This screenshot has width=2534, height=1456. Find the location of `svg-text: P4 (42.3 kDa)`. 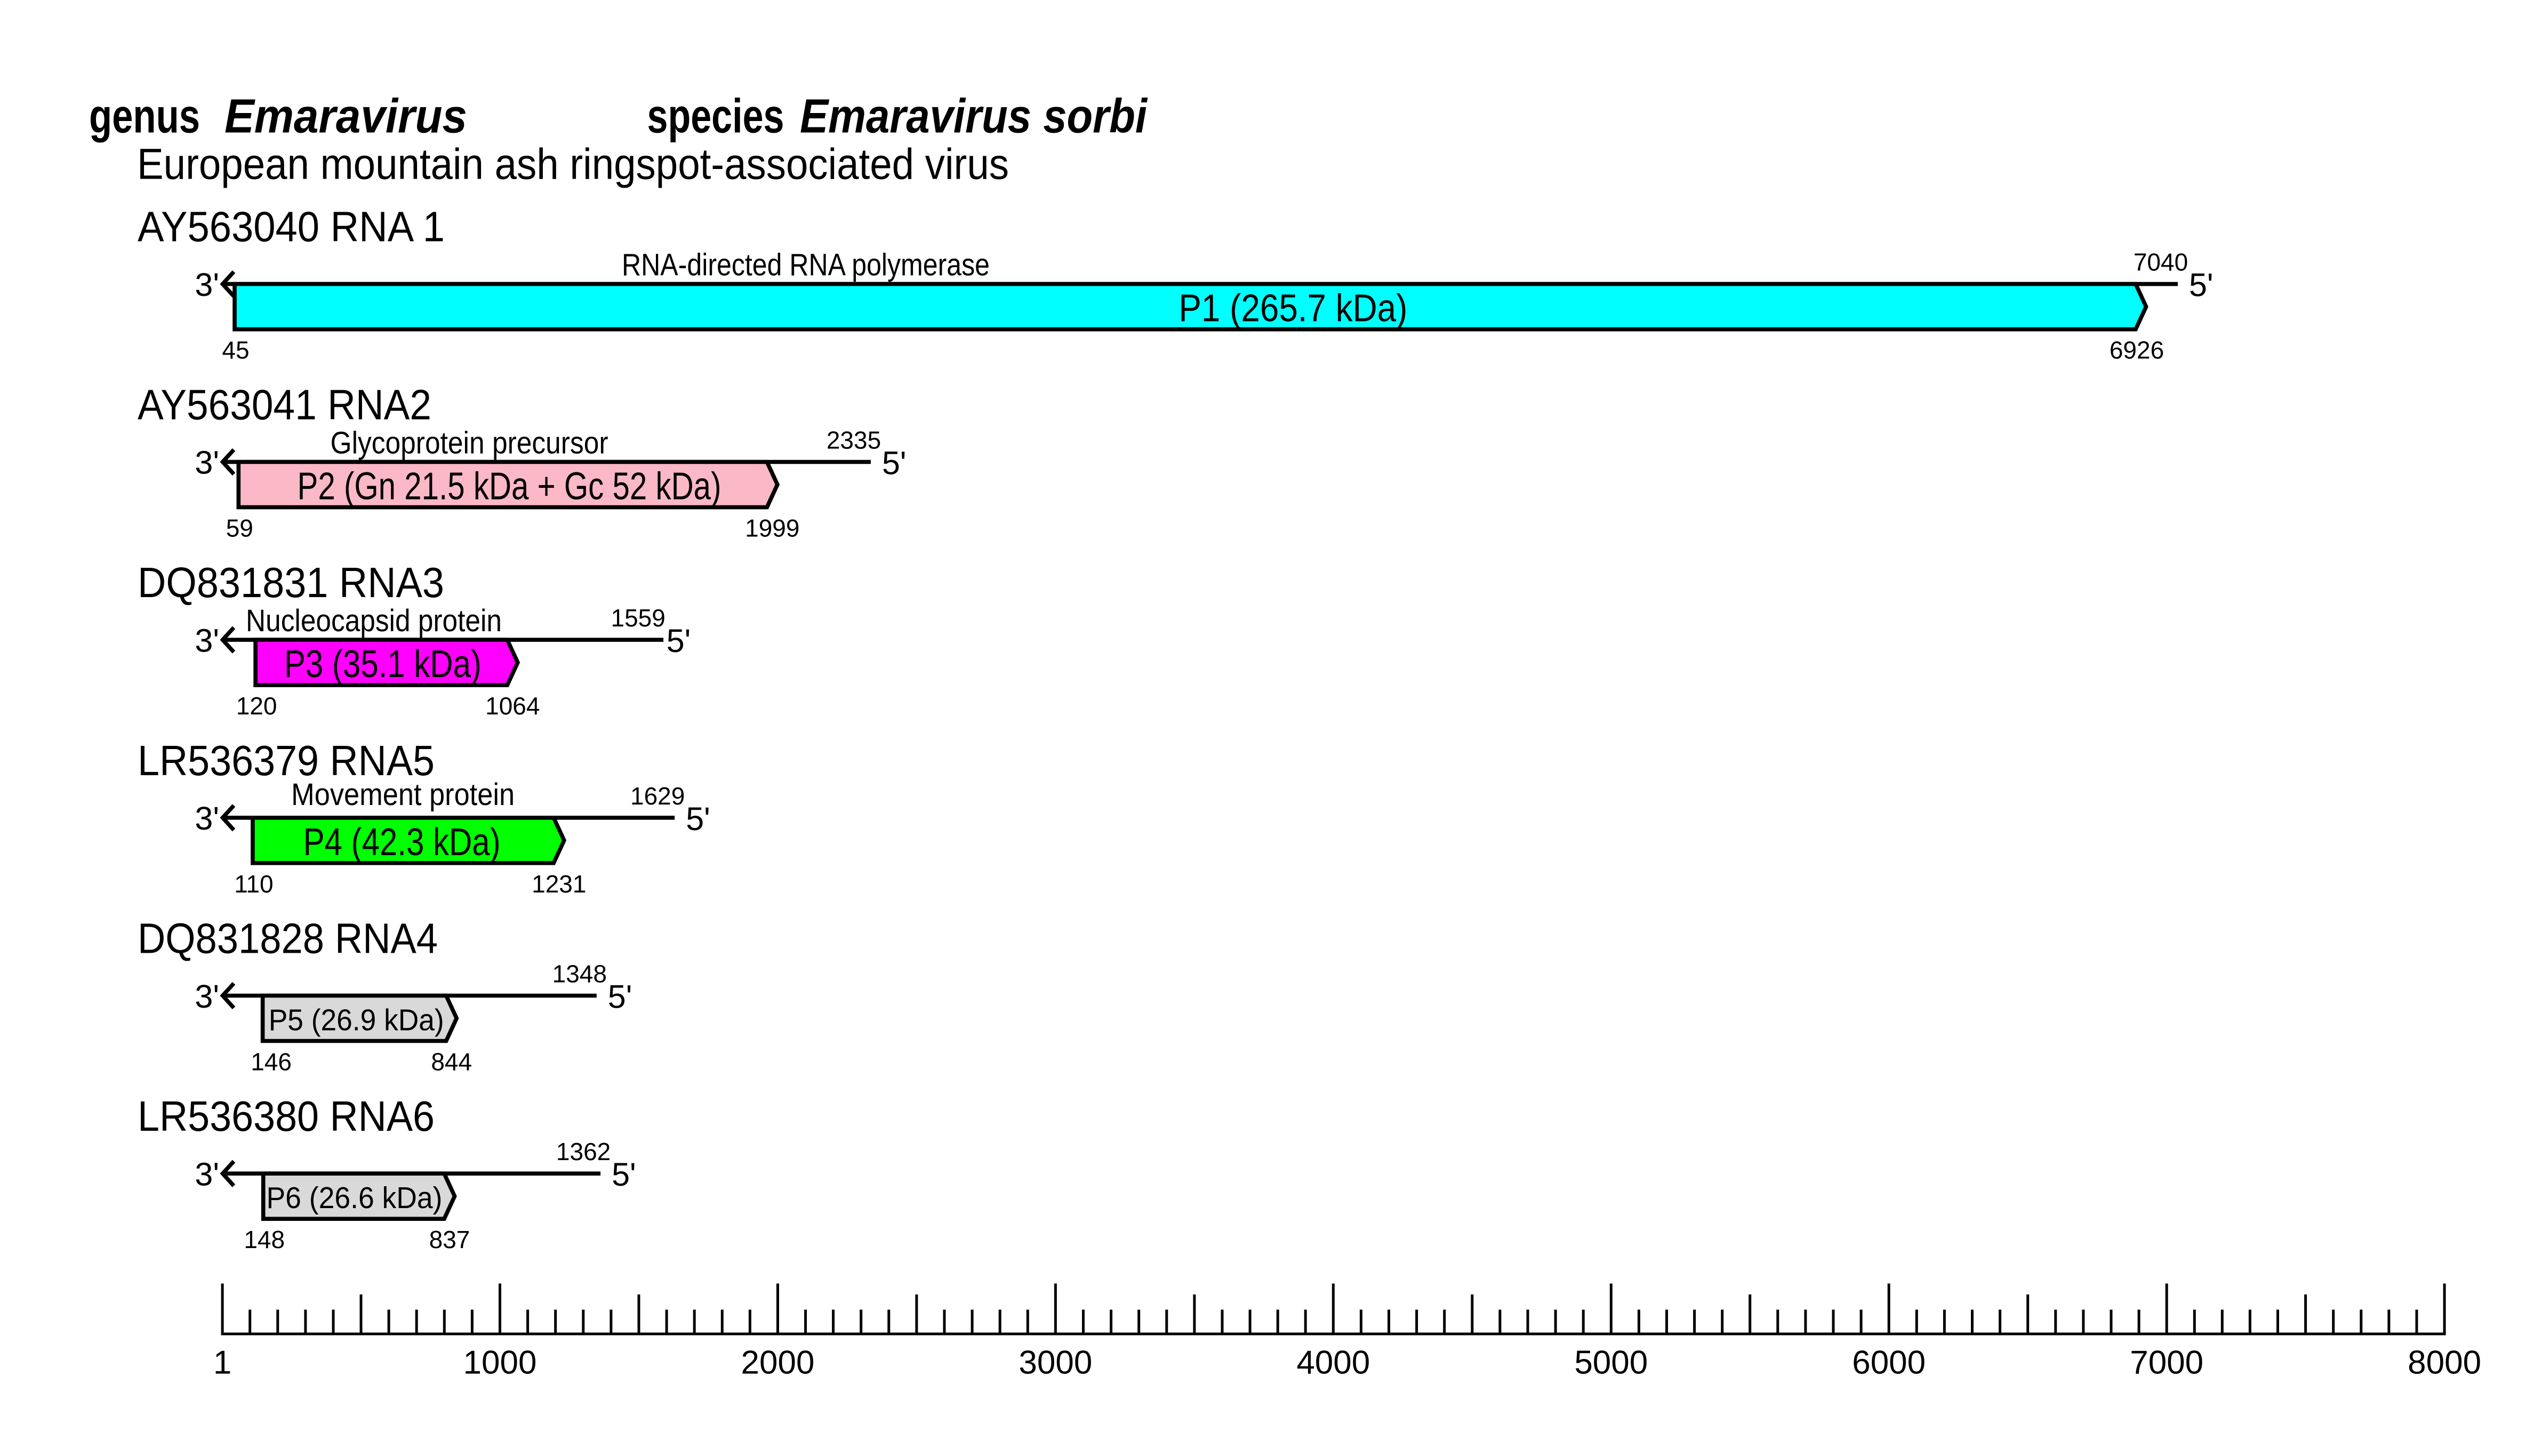

svg-text: P4 (42.3 kDa) is located at coordinates (402, 842).